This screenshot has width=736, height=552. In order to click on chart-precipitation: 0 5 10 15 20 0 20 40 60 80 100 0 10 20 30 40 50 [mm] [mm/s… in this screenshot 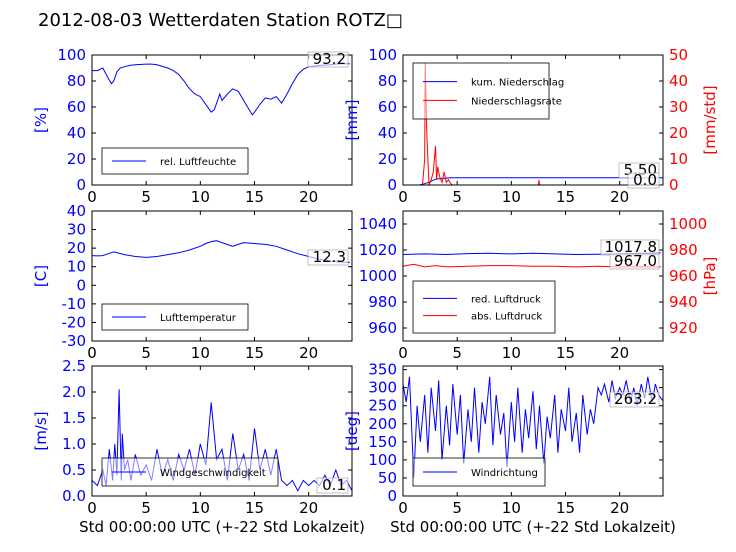, I will do `click(531, 126)`.